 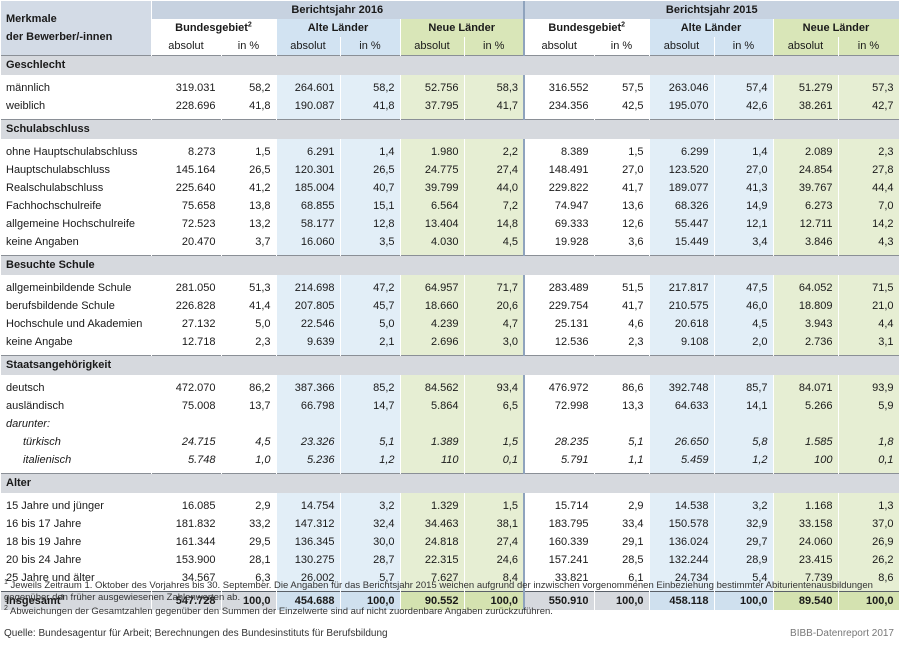 I want to click on value-percent: 1,4, so click(x=744, y=152).